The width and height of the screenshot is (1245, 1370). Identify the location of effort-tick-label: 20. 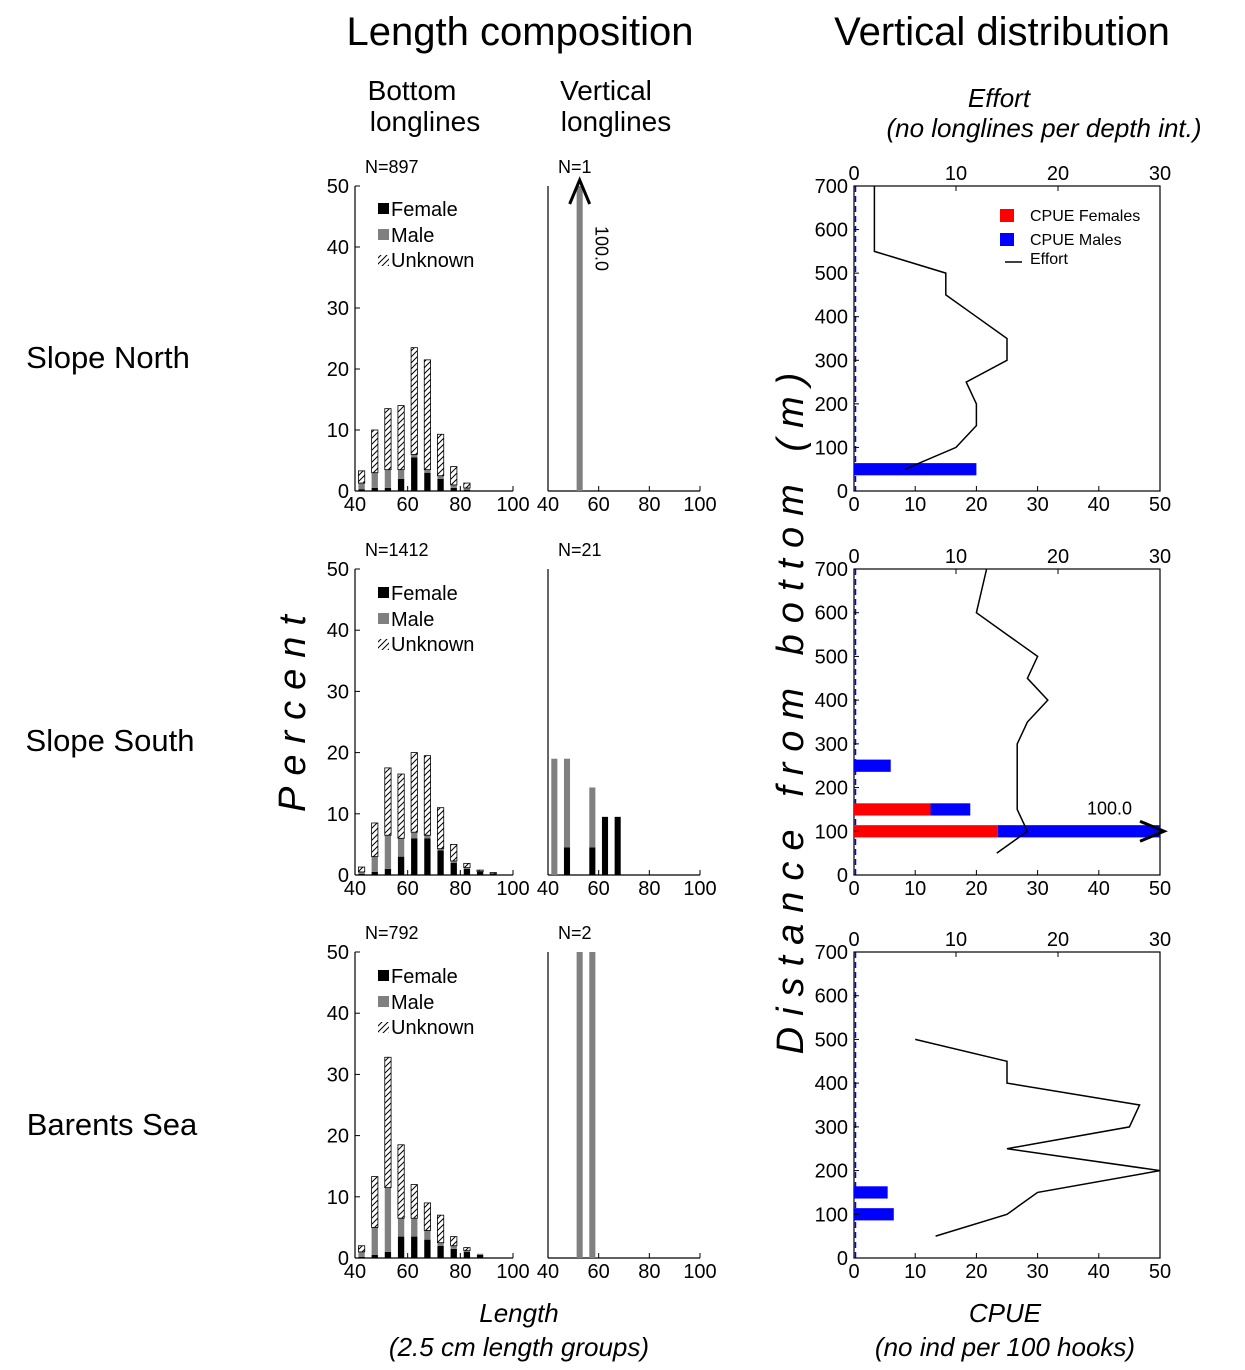
(1058, 557).